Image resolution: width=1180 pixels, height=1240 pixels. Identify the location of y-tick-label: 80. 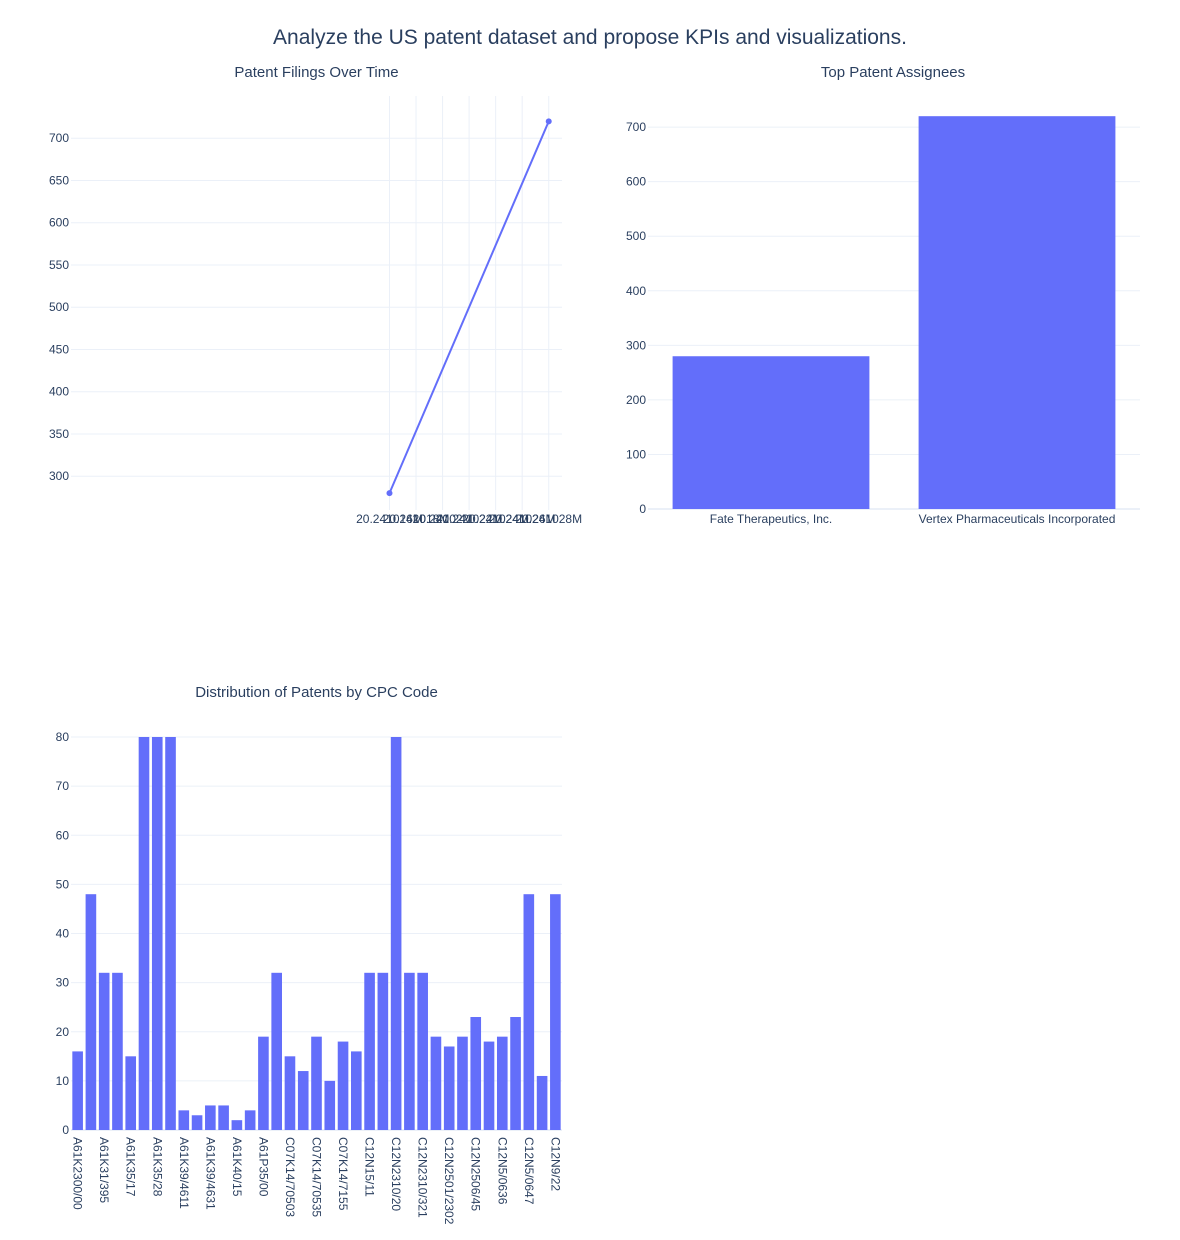
(63, 737).